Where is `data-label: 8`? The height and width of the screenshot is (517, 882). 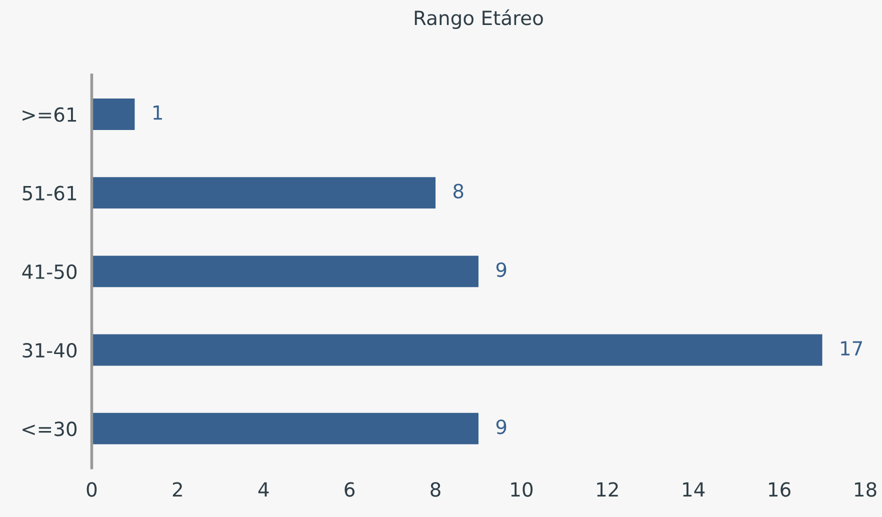 data-label: 8 is located at coordinates (458, 191).